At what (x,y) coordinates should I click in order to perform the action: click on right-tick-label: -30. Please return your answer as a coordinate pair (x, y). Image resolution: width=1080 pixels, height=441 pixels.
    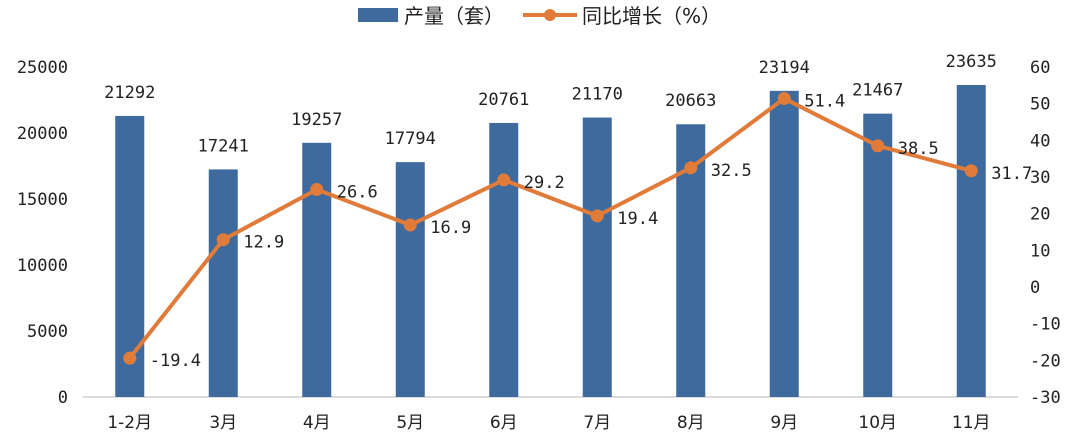
    Looking at the image, I should click on (1045, 398).